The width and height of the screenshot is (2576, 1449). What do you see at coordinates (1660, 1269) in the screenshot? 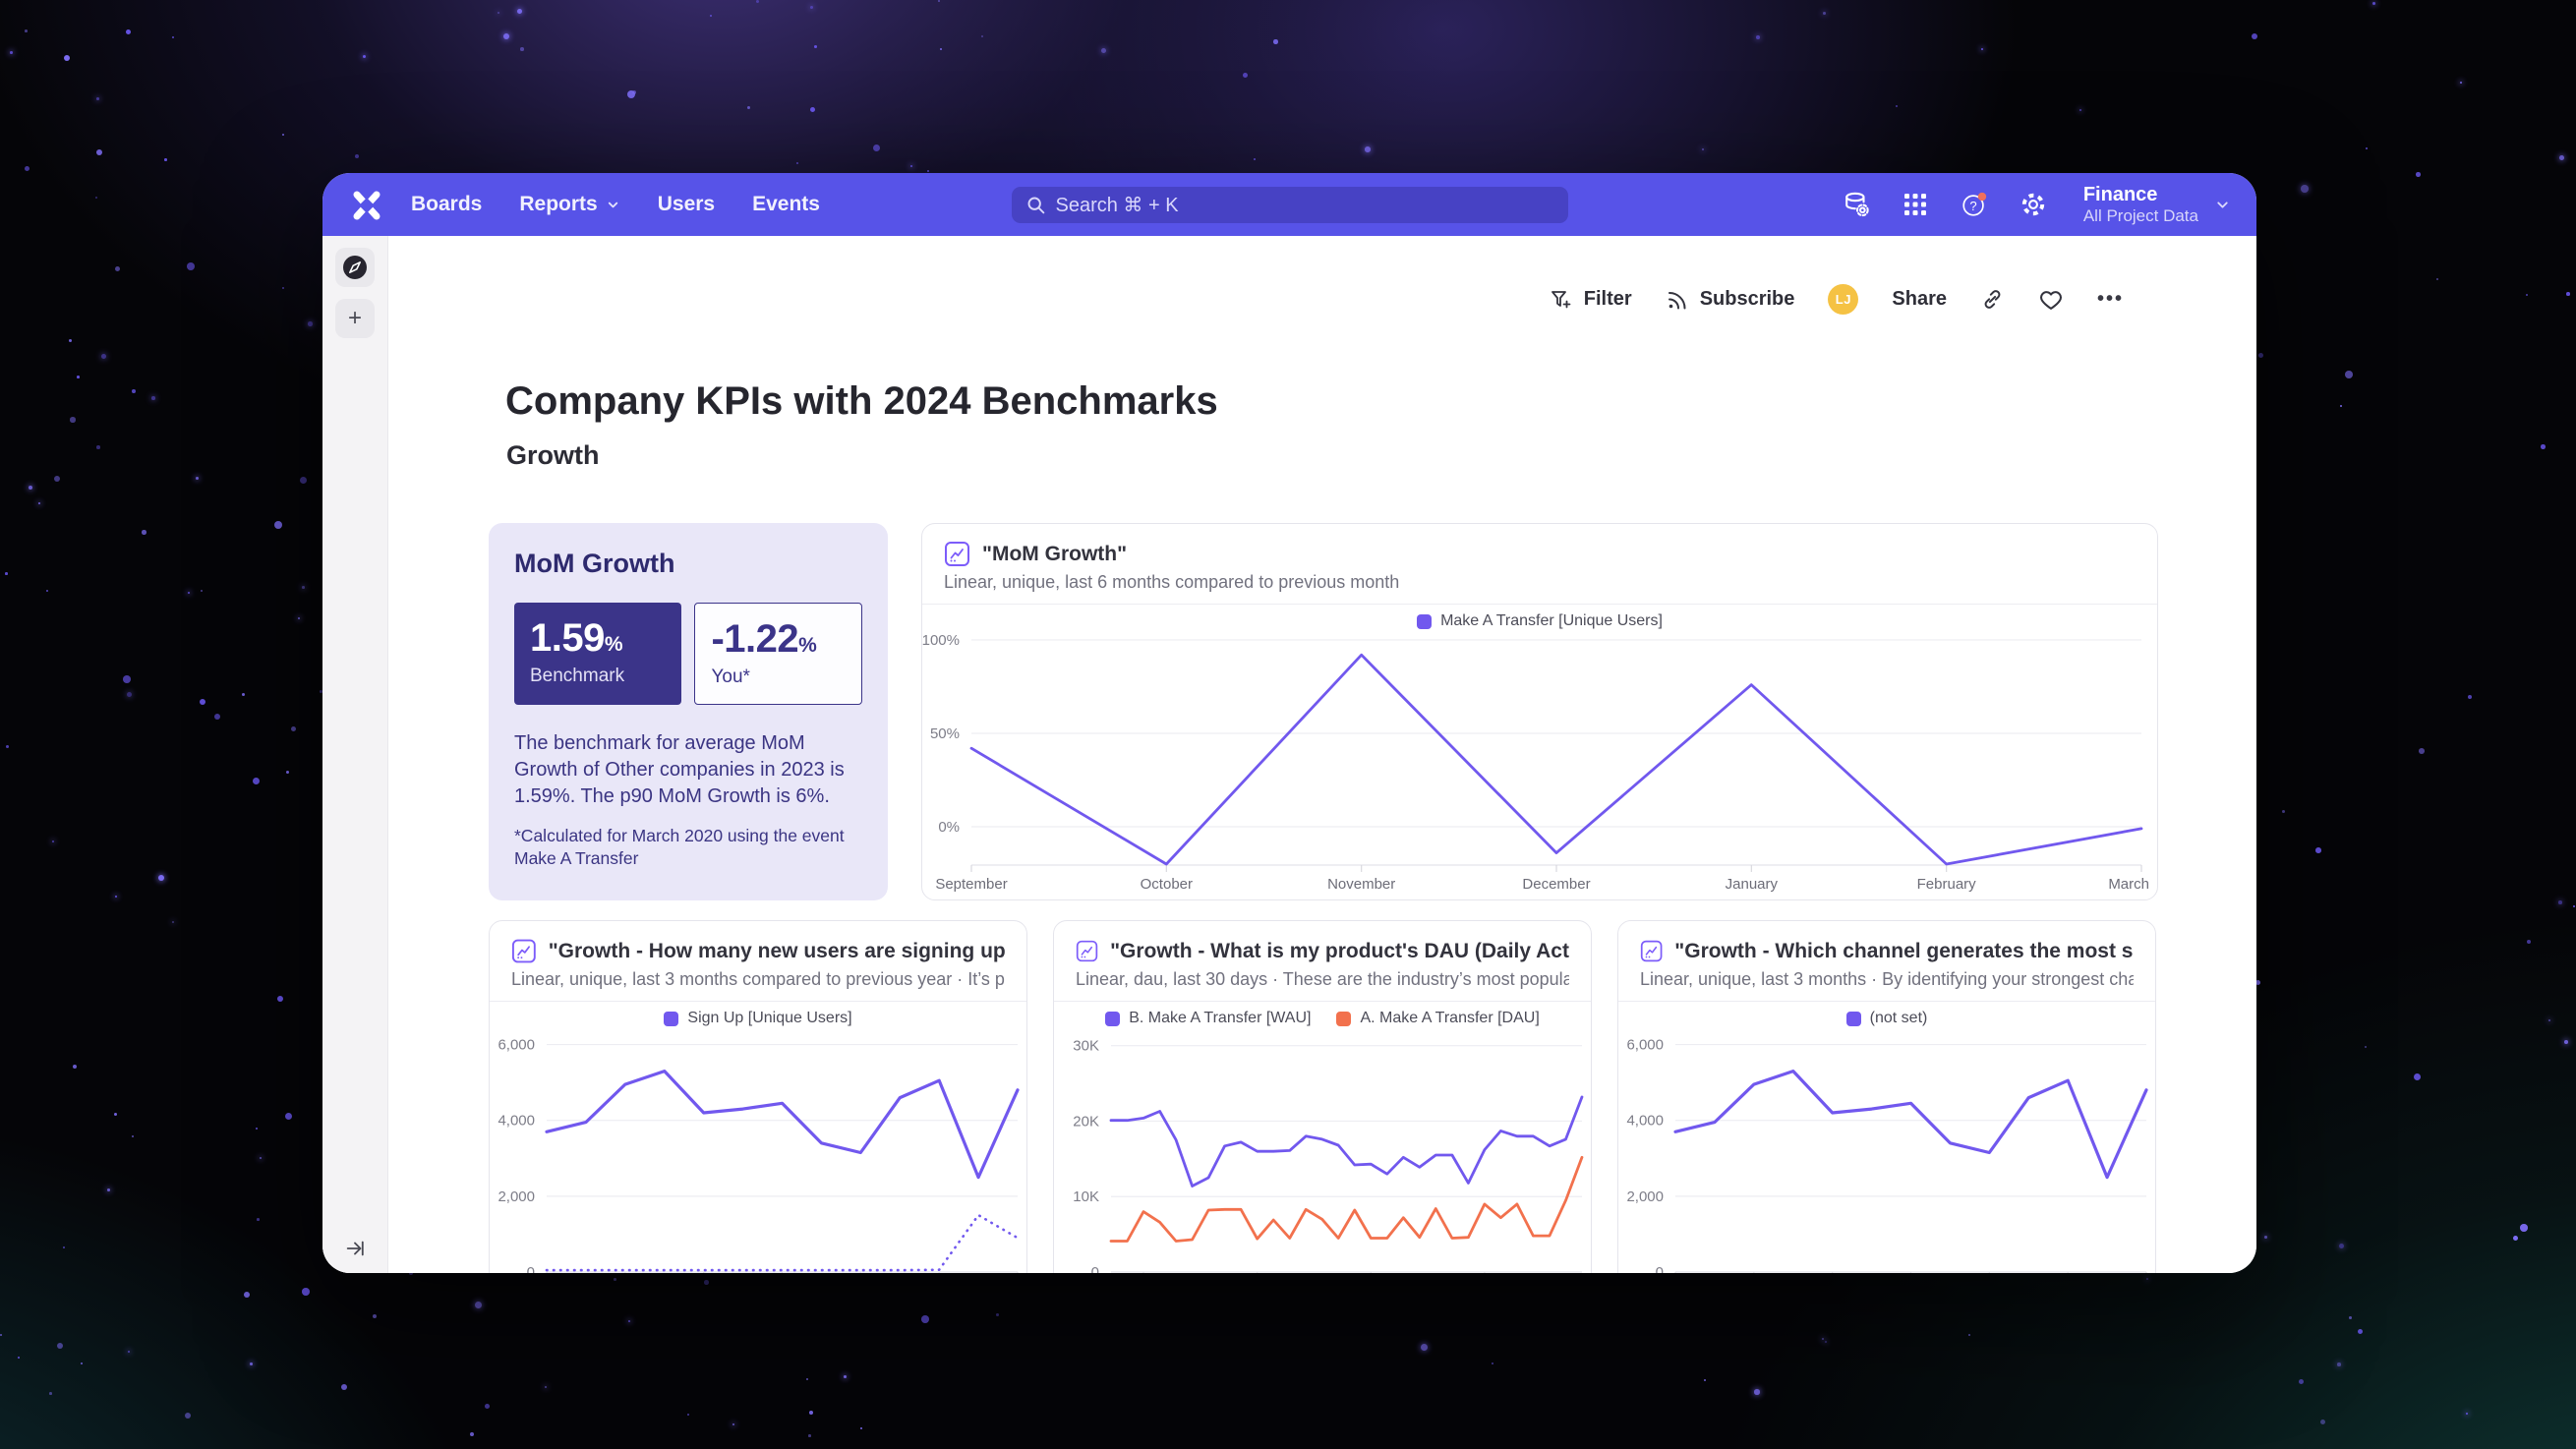
I see `svg-text: 0` at bounding box center [1660, 1269].